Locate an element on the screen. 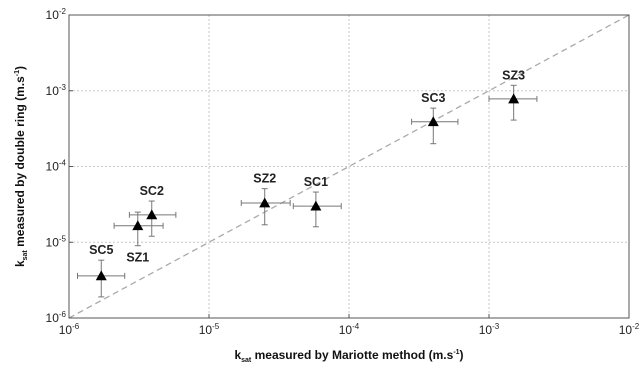 The width and height of the screenshot is (644, 365). point-label: SZ1 is located at coordinates (137, 258).